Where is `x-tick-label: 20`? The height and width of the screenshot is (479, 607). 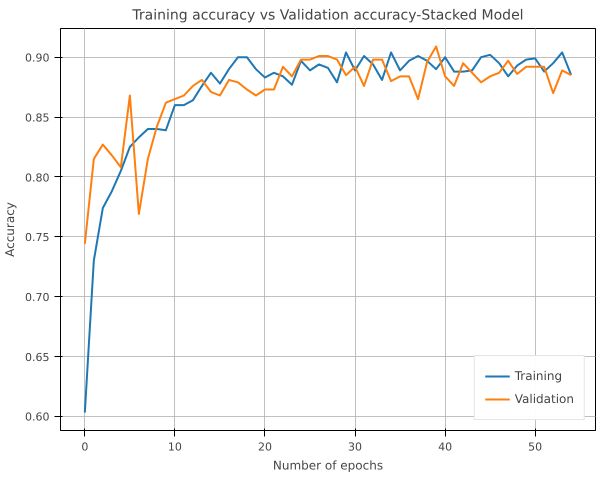
x-tick-label: 20 is located at coordinates (265, 447).